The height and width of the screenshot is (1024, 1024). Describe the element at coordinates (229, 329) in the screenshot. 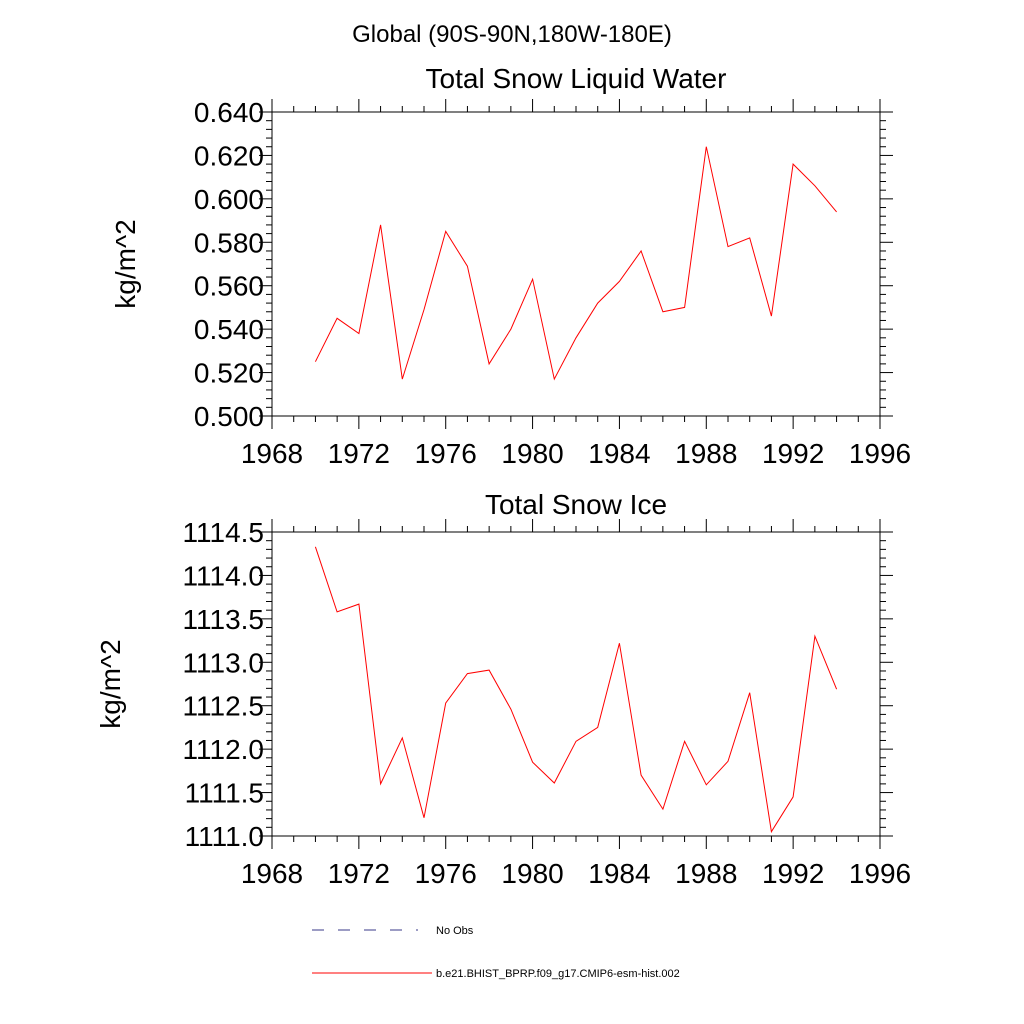

I see `y-tick-label: 0.540` at that location.